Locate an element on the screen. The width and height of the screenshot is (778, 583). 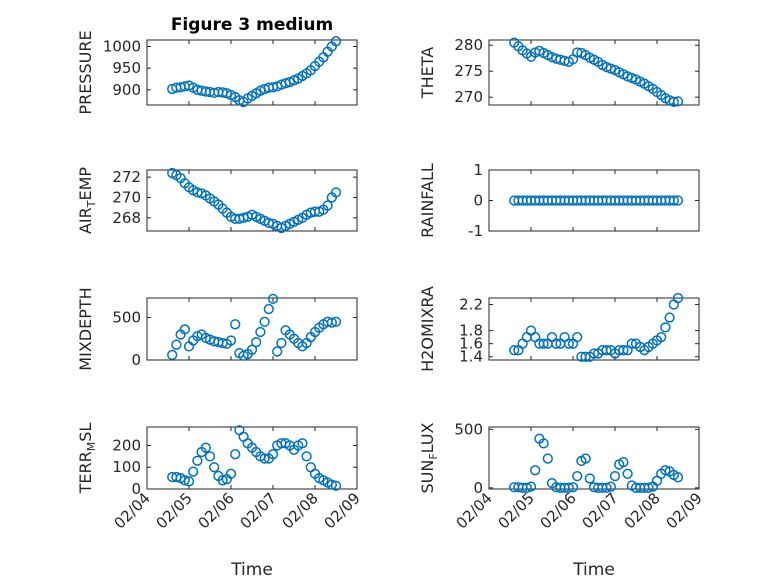
y-axis-label: TERRMSL is located at coordinates (87, 459).